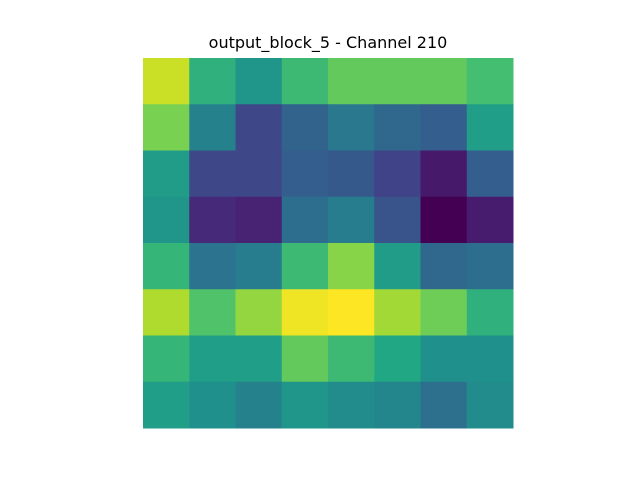 This screenshot has height=480, width=640. What do you see at coordinates (166, 127) in the screenshot?
I see `heatmap-cell-r1-c0` at bounding box center [166, 127].